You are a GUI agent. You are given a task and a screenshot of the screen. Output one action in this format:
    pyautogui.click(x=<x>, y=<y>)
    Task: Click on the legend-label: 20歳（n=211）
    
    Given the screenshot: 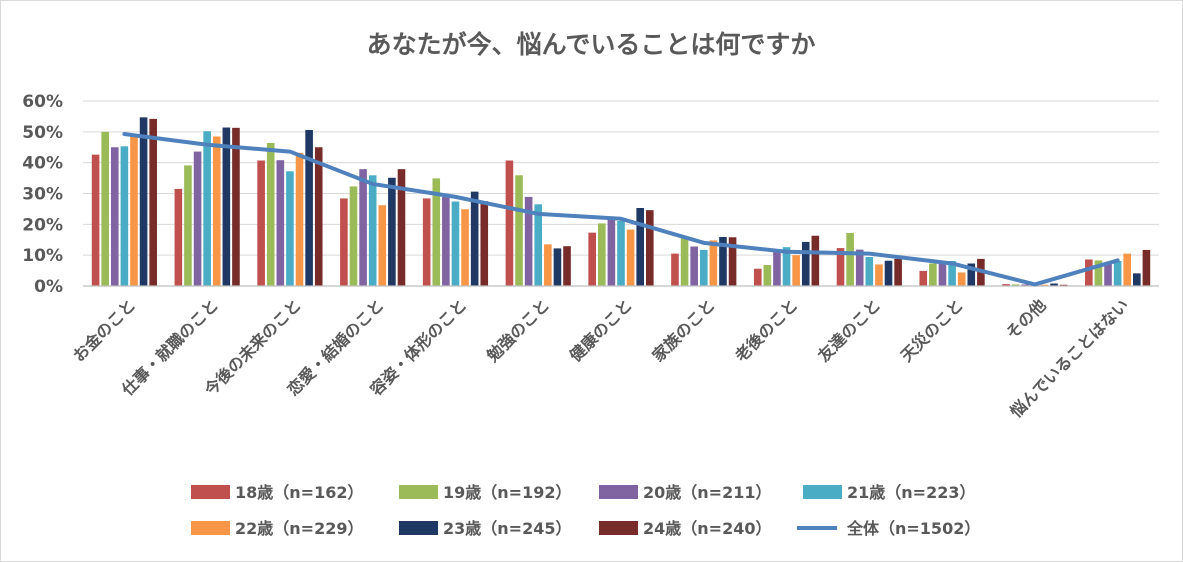 What is the action you would take?
    pyautogui.click(x=707, y=492)
    